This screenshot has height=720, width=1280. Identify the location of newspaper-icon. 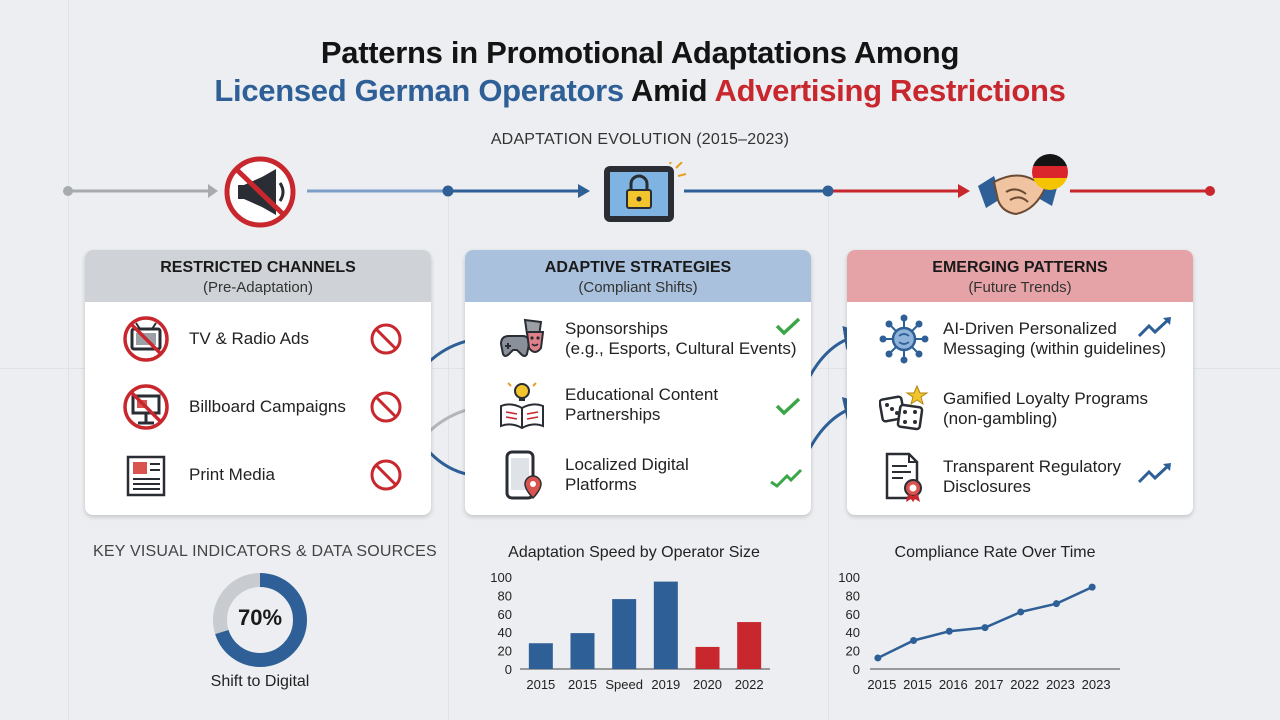
(146, 475).